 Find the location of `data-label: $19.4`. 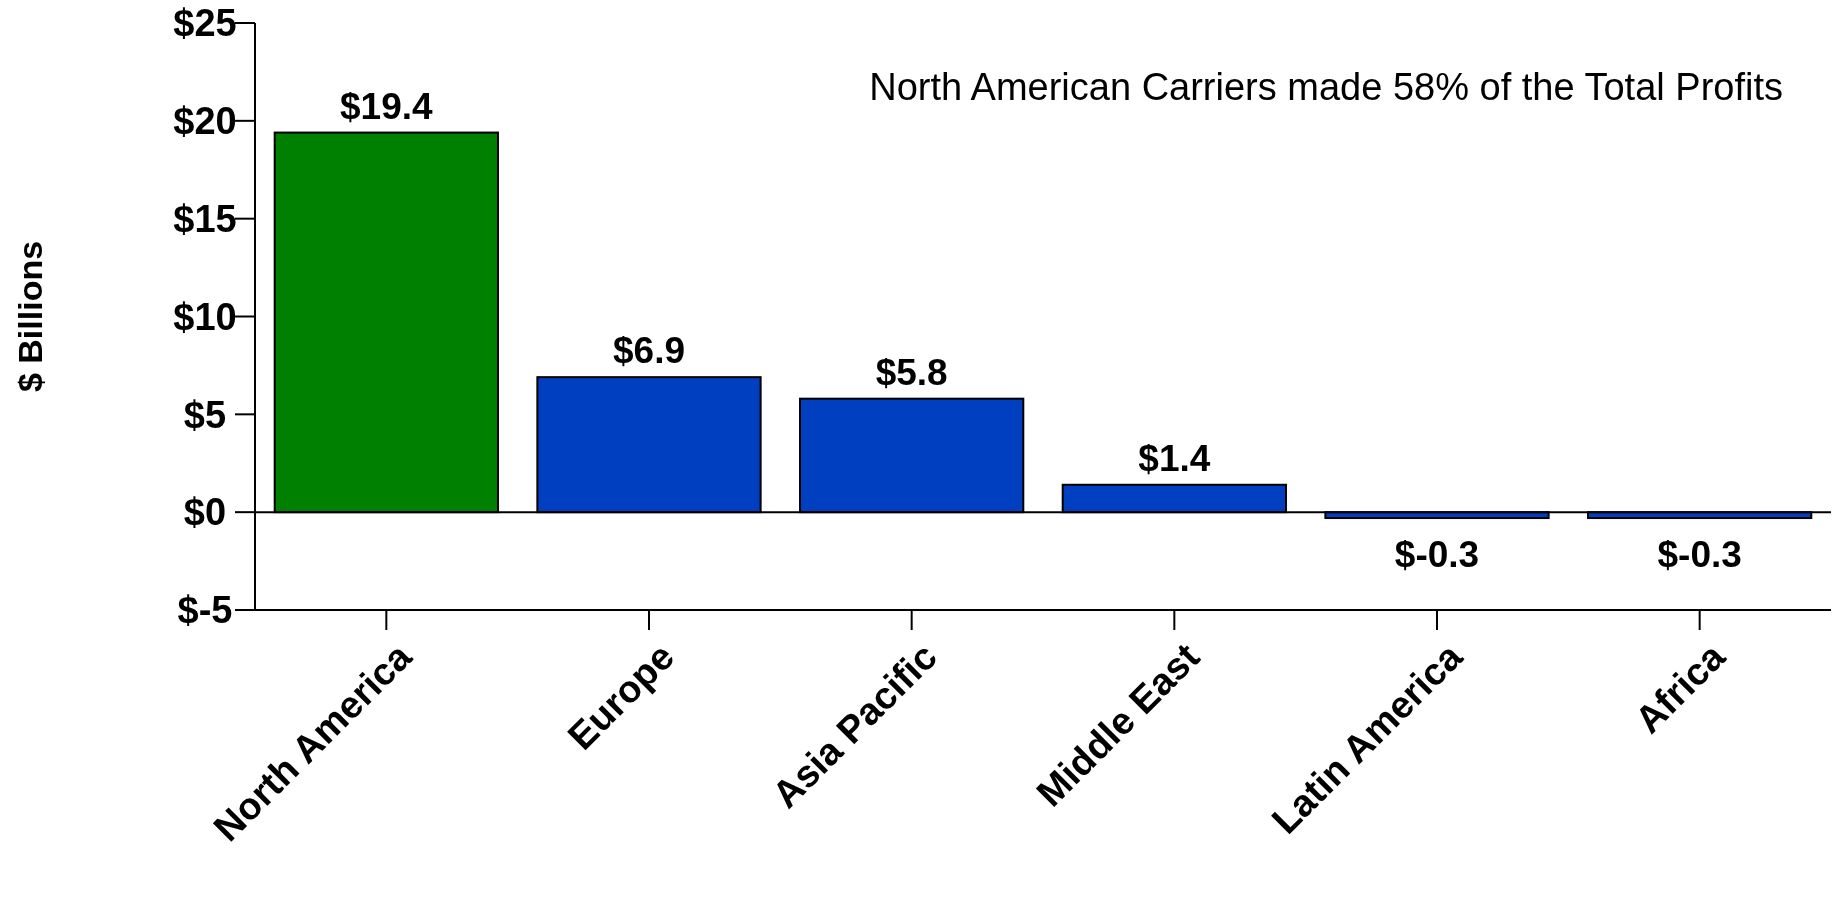

data-label: $19.4 is located at coordinates (387, 106).